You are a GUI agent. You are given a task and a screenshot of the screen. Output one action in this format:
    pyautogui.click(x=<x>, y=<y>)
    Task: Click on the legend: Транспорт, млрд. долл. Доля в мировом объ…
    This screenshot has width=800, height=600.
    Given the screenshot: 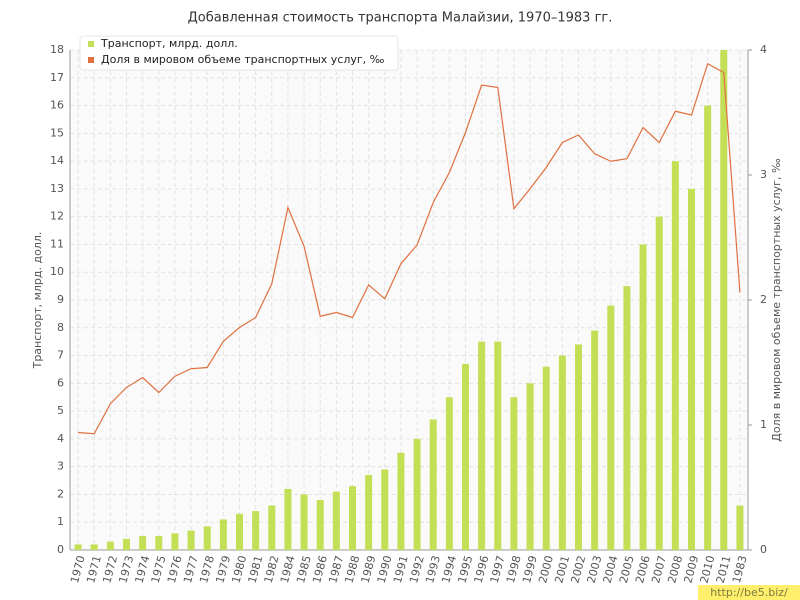 What is the action you would take?
    pyautogui.click(x=239, y=53)
    